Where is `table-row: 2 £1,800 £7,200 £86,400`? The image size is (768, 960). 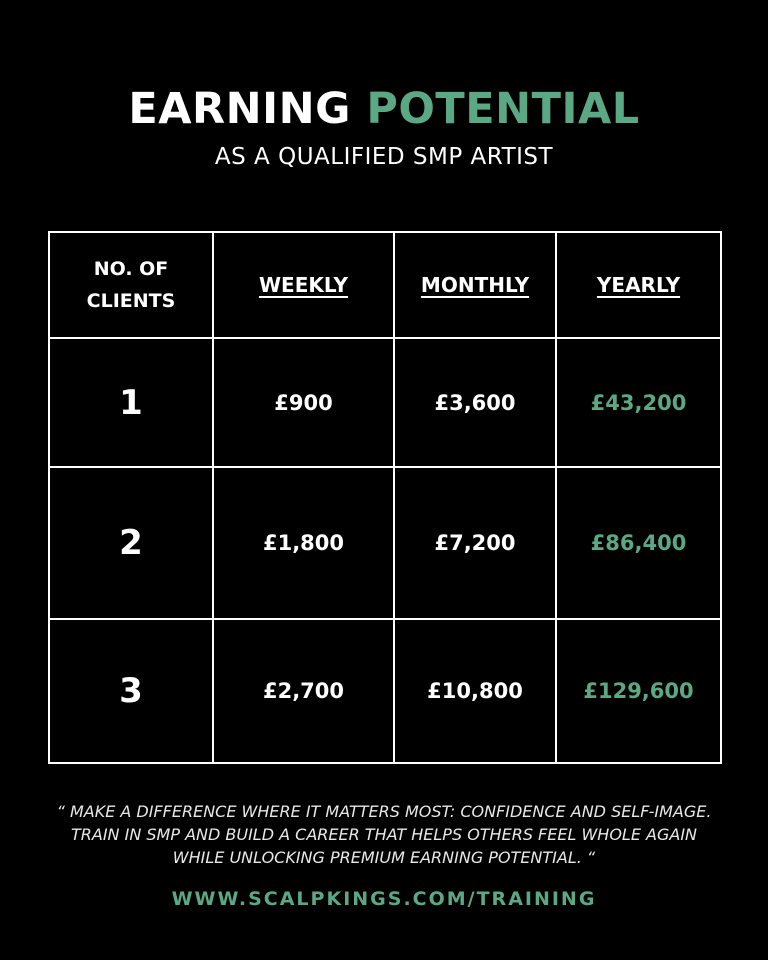
table-row: 2 £1,800 £7,200 £86,400 is located at coordinates (385, 543).